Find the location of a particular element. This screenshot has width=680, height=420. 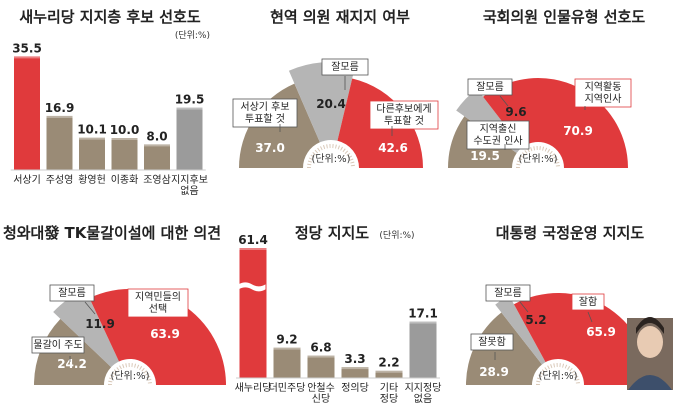

value-label-mpType-2: 70.9 is located at coordinates (578, 131).